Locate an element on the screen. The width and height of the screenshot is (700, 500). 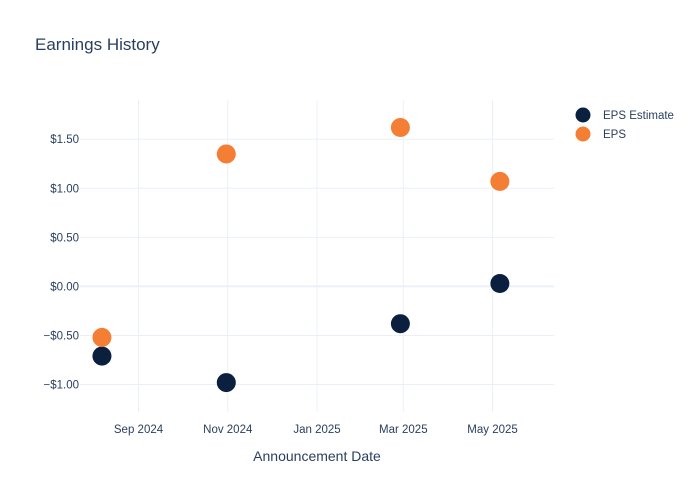
y-tick-label: $1.50 is located at coordinates (64, 140).